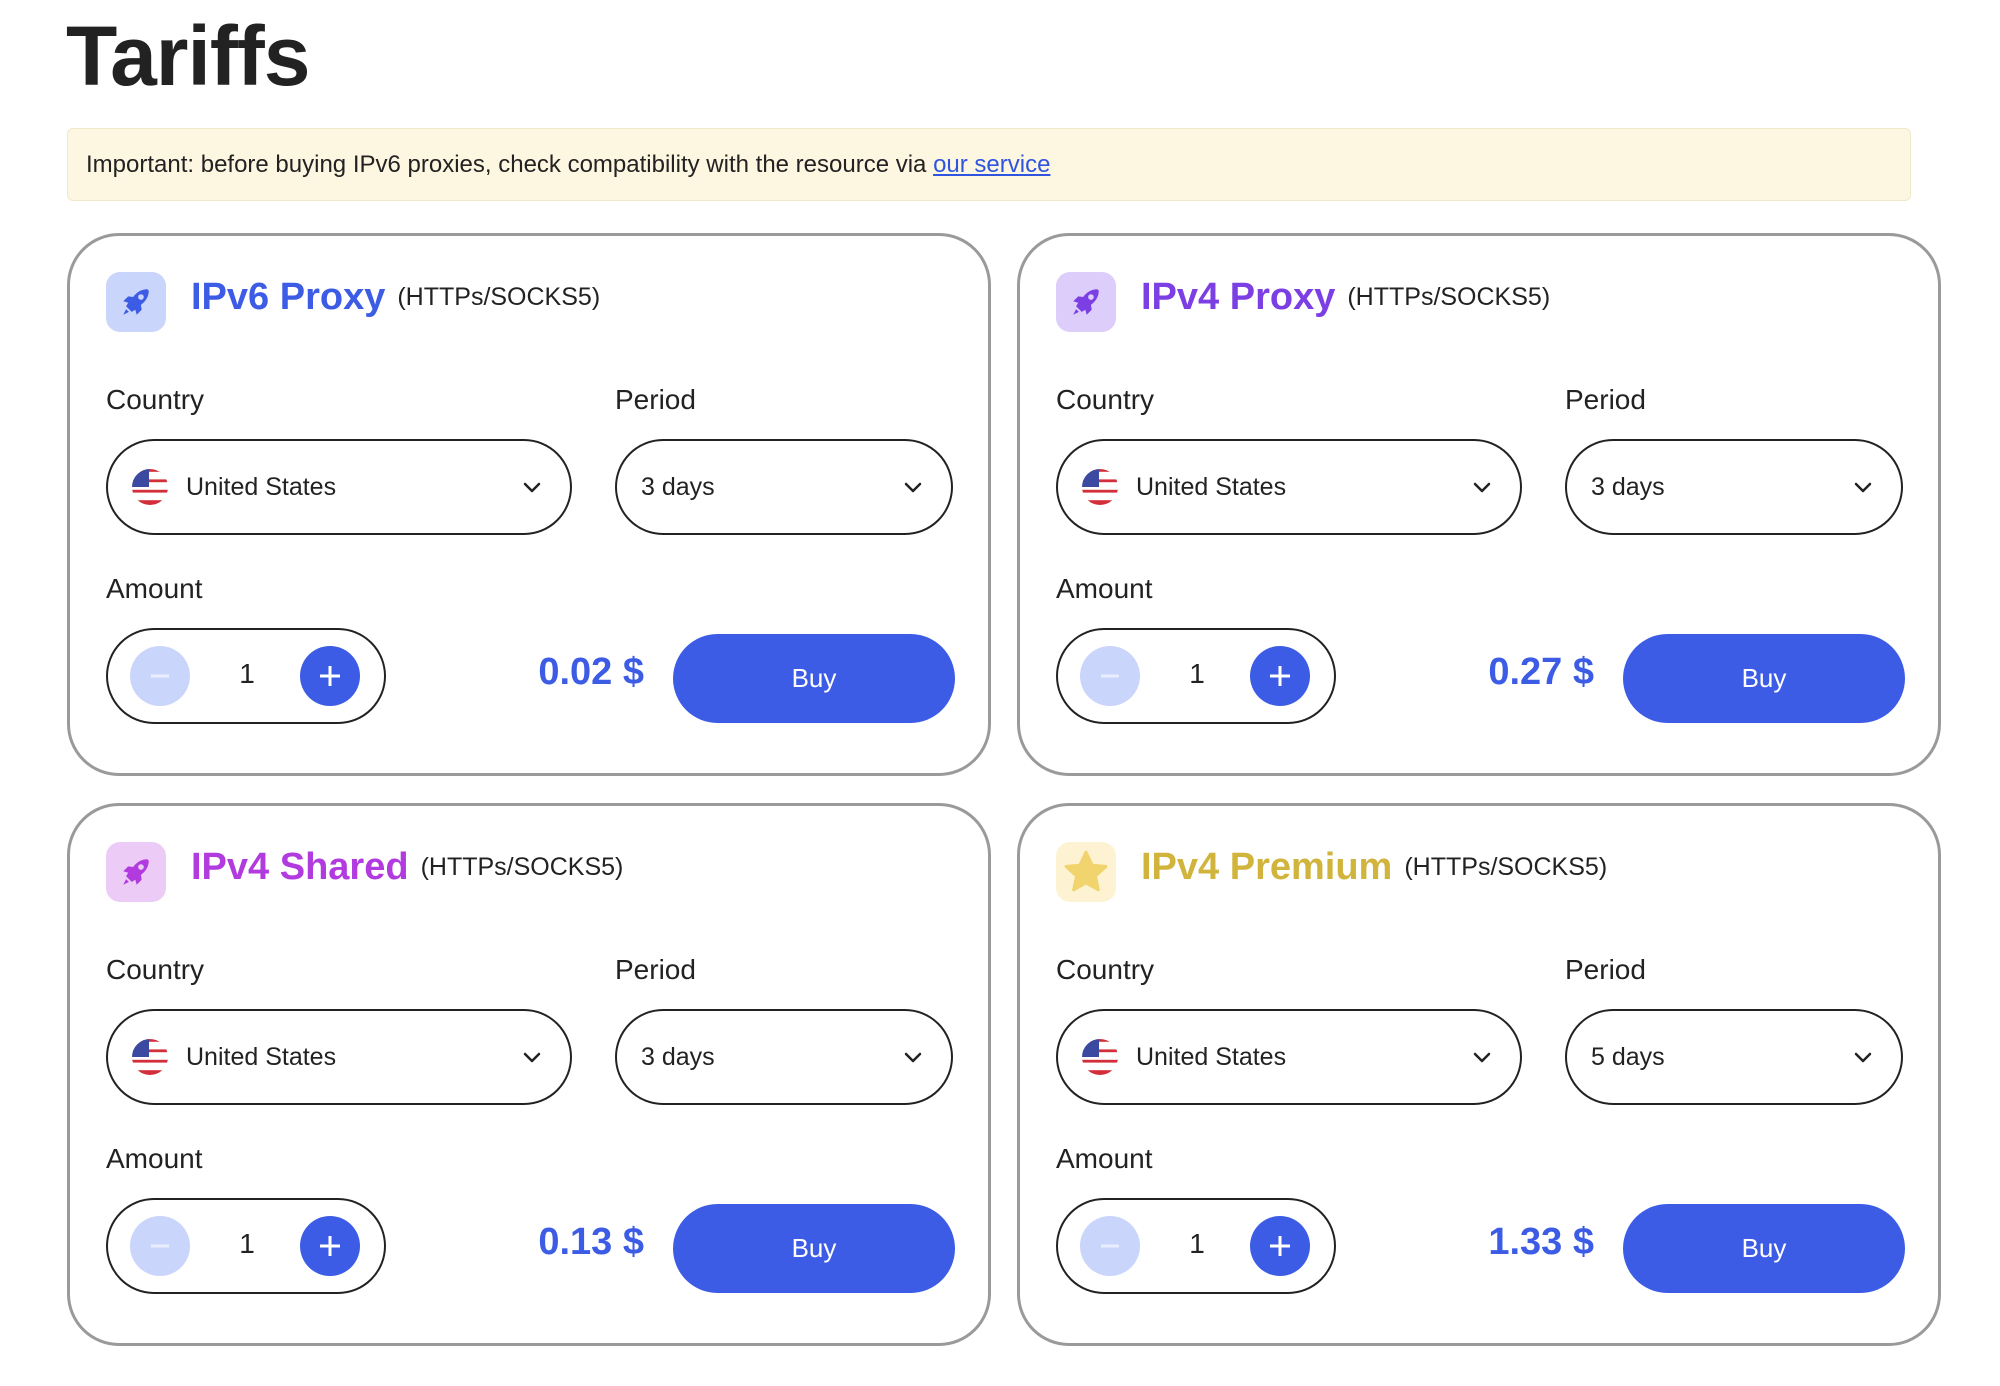  Describe the element at coordinates (288, 297) in the screenshot. I see `tariff-name: IPv6 Proxy` at that location.